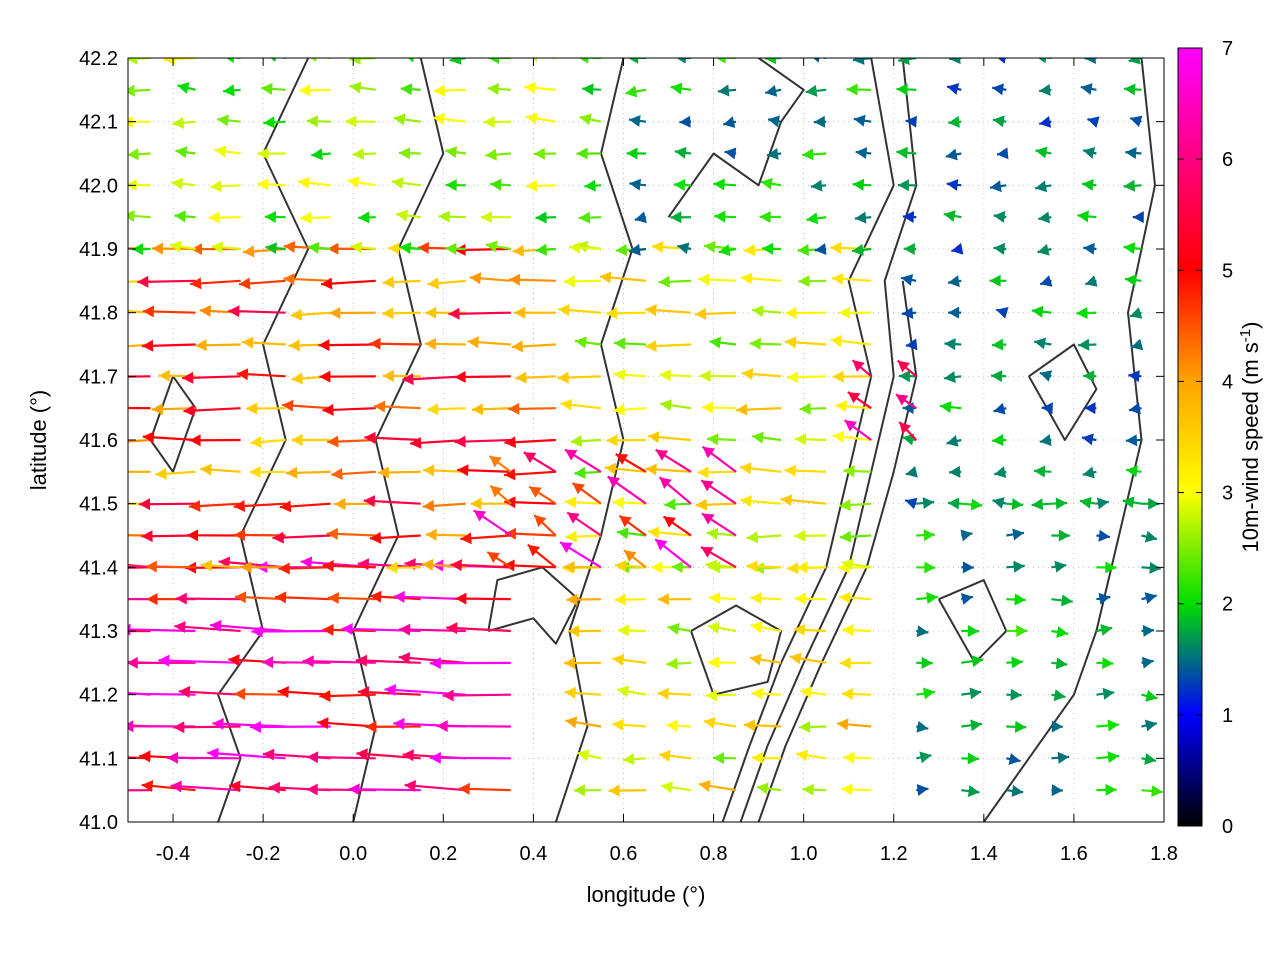 The height and width of the screenshot is (960, 1280). Describe the element at coordinates (1069, 440) in the screenshot. I see `contour-line` at that location.